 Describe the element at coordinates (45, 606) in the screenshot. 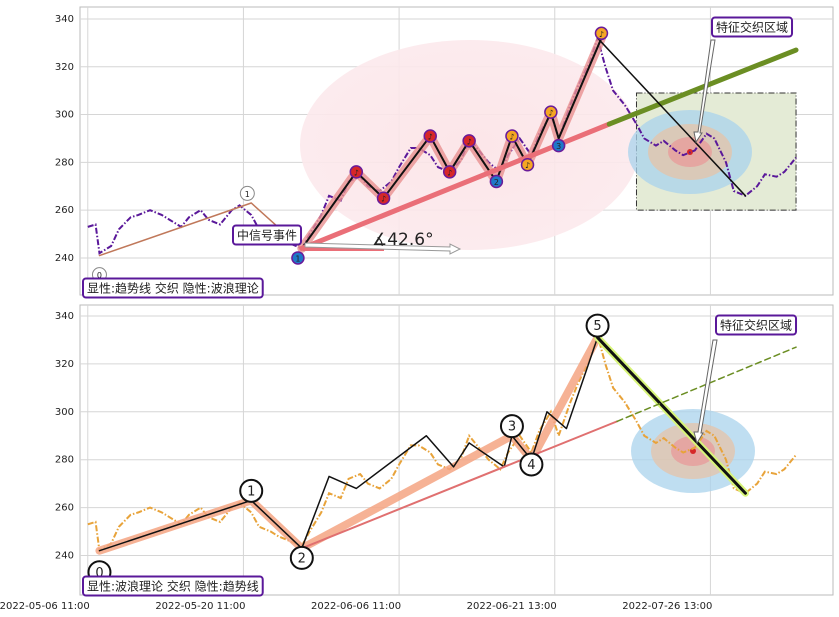

I see `x-tick-label: 2022-05-06 11:00` at that location.